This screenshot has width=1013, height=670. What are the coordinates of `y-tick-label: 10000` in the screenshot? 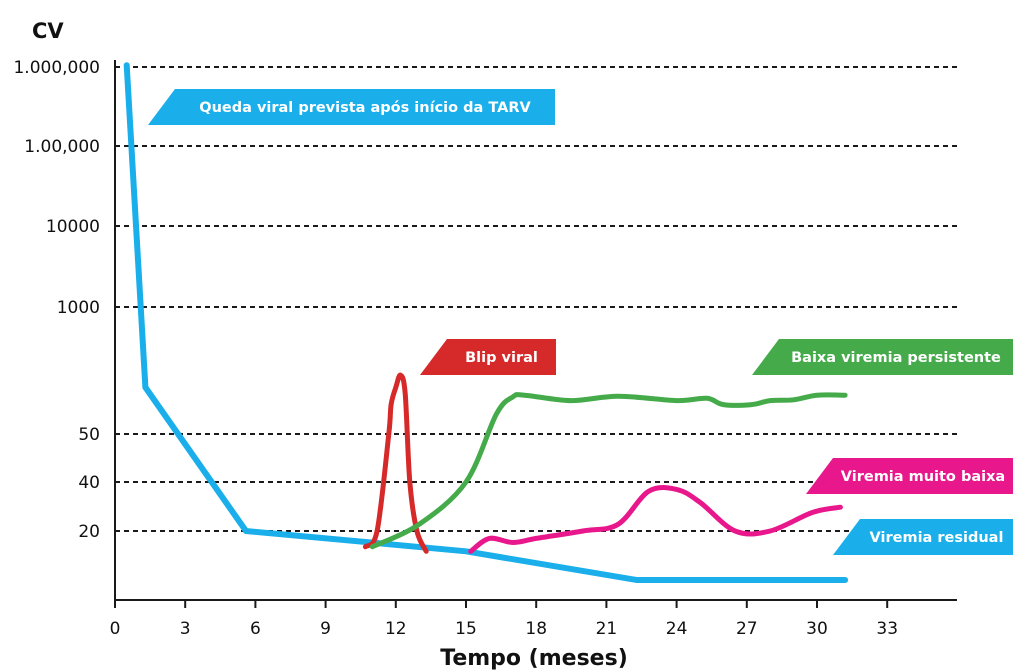 It's located at (73, 227).